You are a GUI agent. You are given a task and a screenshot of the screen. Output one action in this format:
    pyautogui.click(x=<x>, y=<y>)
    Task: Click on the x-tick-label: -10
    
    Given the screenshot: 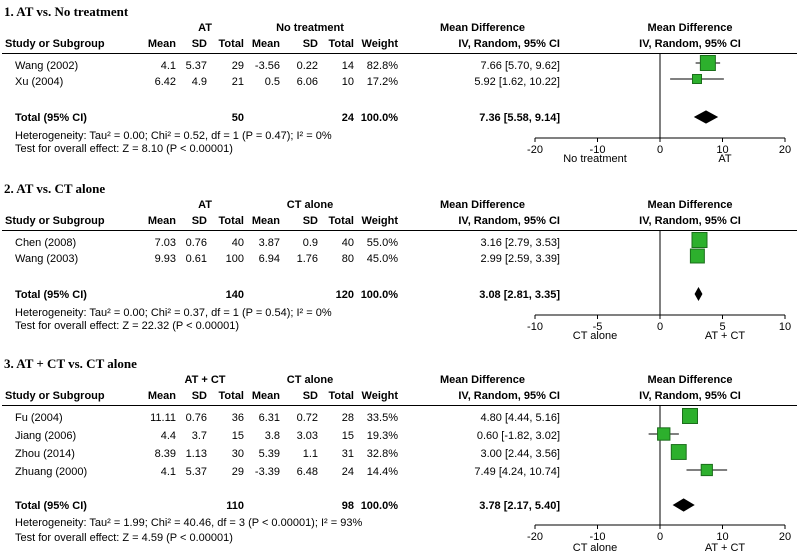 What is the action you would take?
    pyautogui.click(x=598, y=150)
    